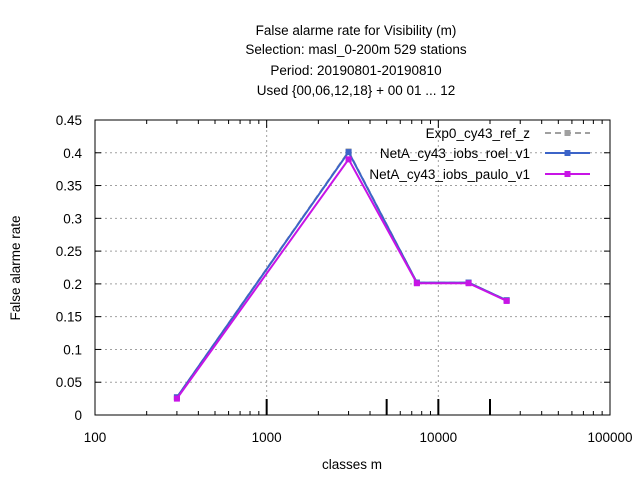  I want to click on x-axis-label: classes m, so click(352, 464).